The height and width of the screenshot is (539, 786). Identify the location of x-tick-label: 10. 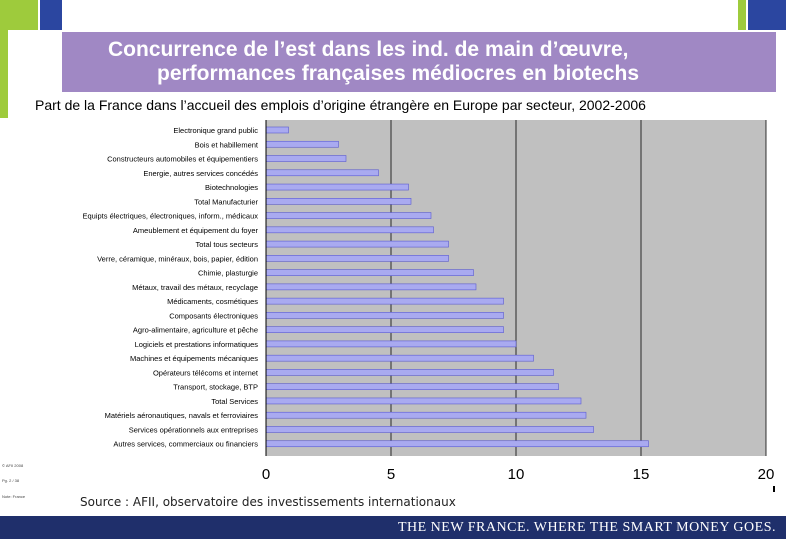
(516, 474).